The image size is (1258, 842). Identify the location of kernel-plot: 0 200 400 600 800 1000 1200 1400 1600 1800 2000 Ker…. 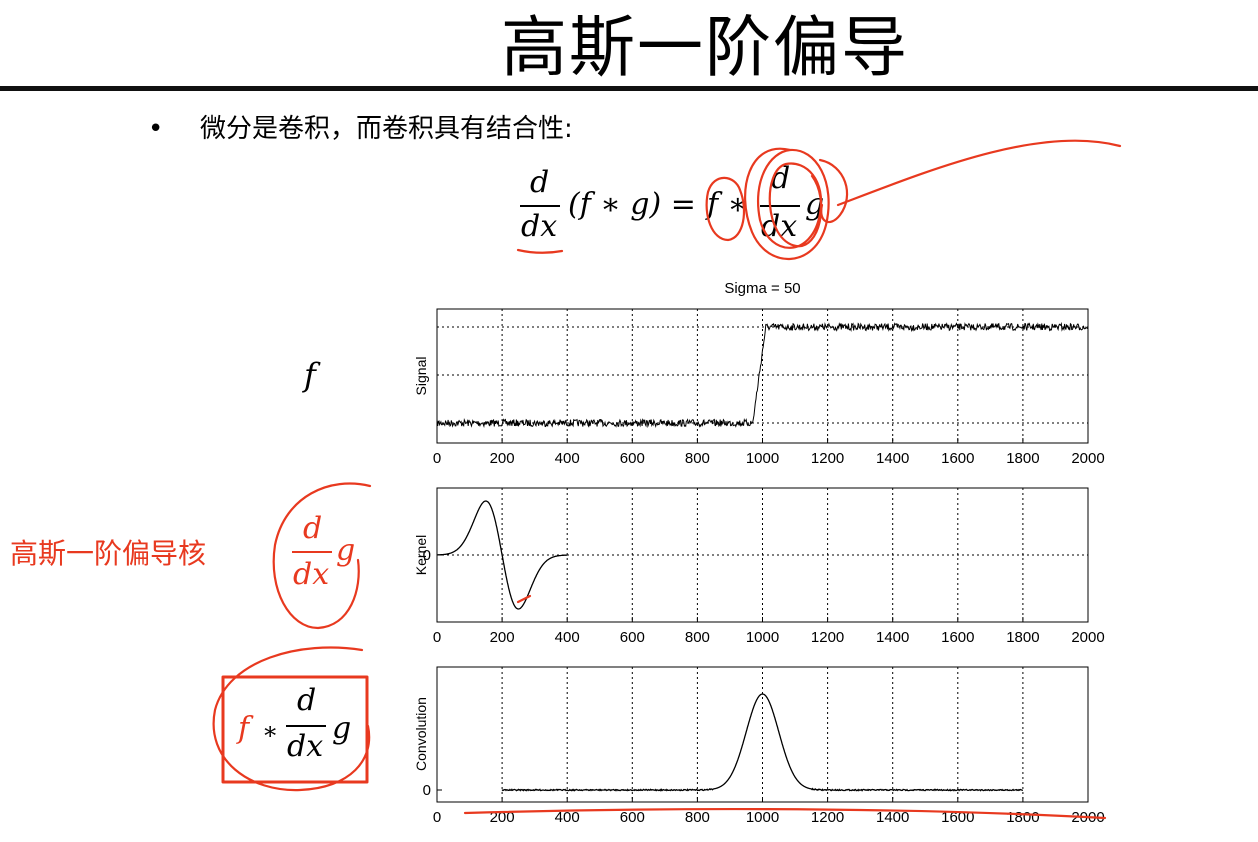
(759, 566).